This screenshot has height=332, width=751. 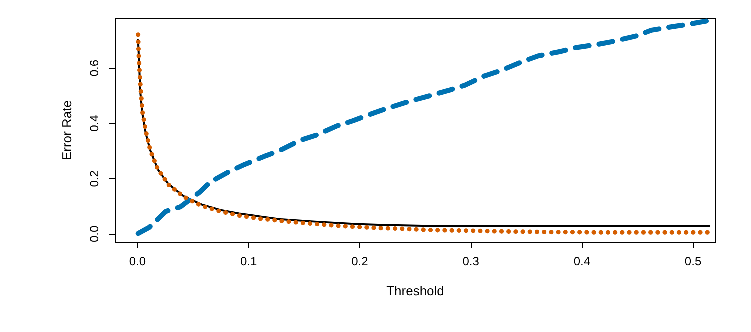 What do you see at coordinates (360, 261) in the screenshot?
I see `x-tick-label: 0.2` at bounding box center [360, 261].